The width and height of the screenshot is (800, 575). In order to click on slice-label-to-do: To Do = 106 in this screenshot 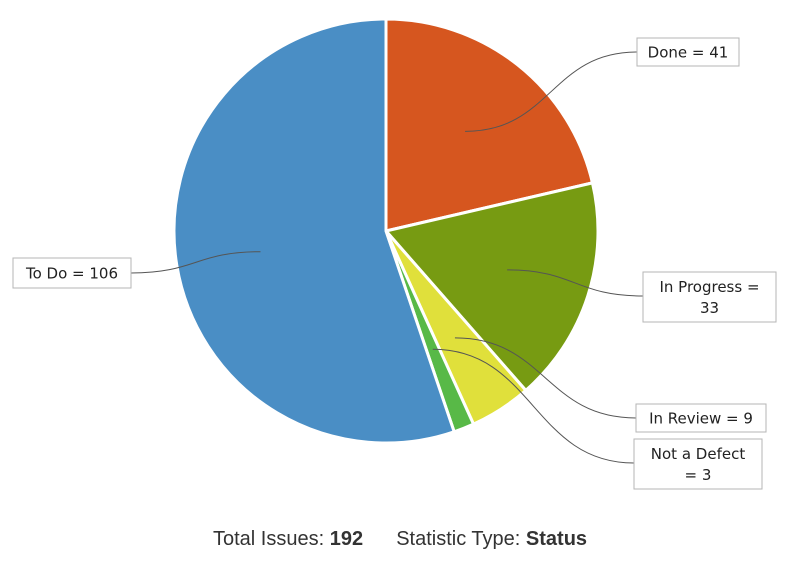, I will do `click(72, 273)`.